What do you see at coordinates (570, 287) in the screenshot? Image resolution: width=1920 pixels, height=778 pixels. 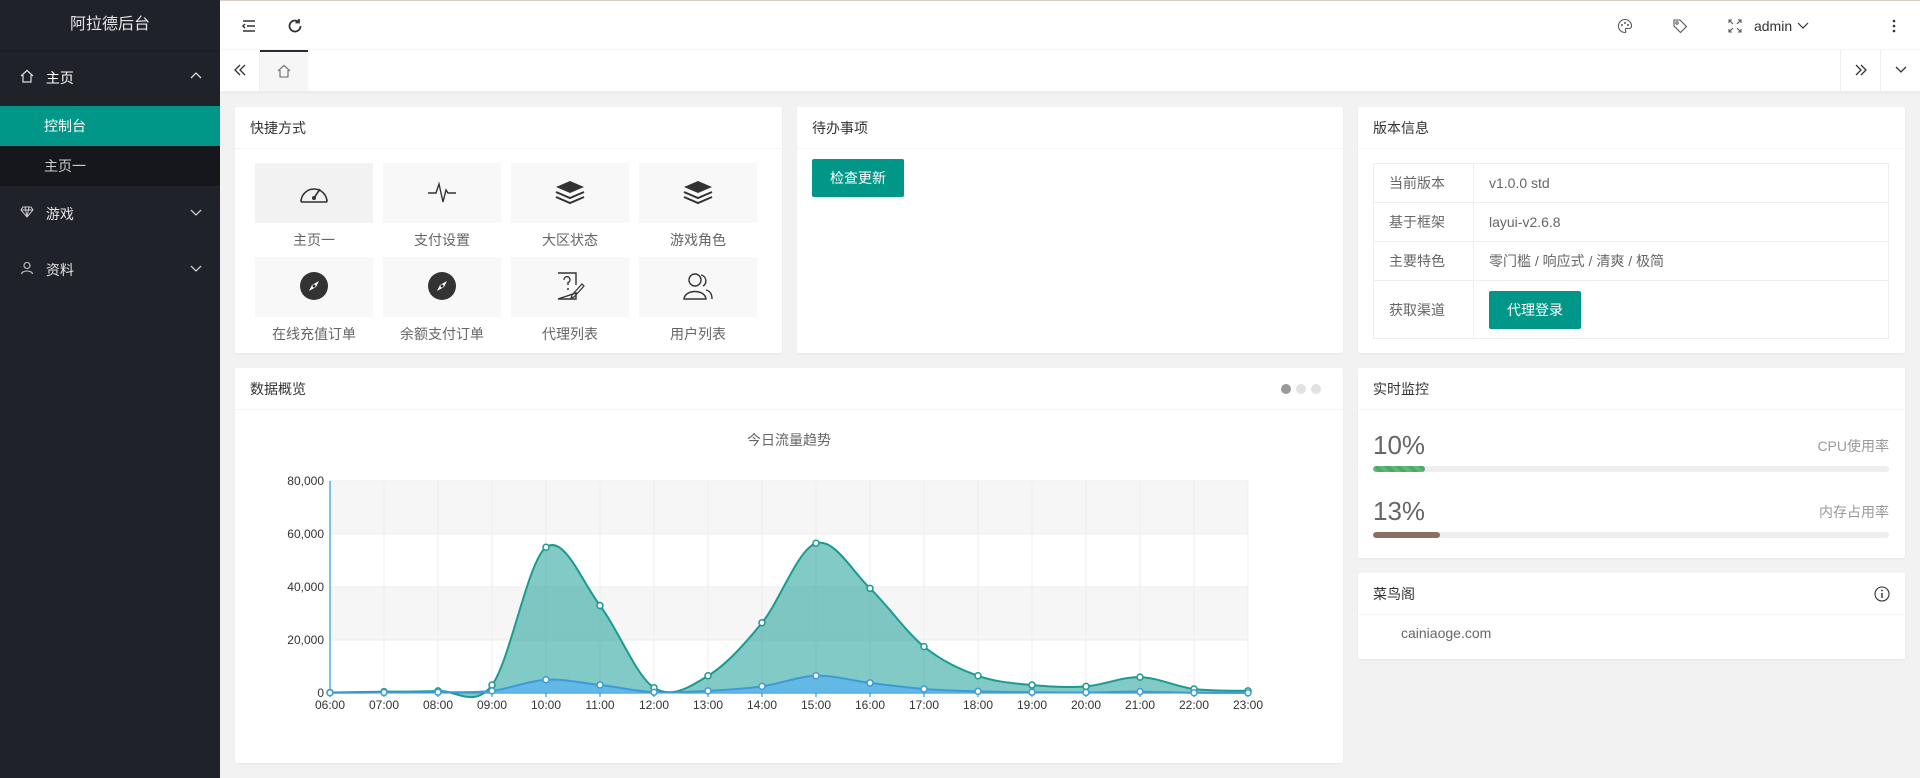 I see `help-edit-icon` at bounding box center [570, 287].